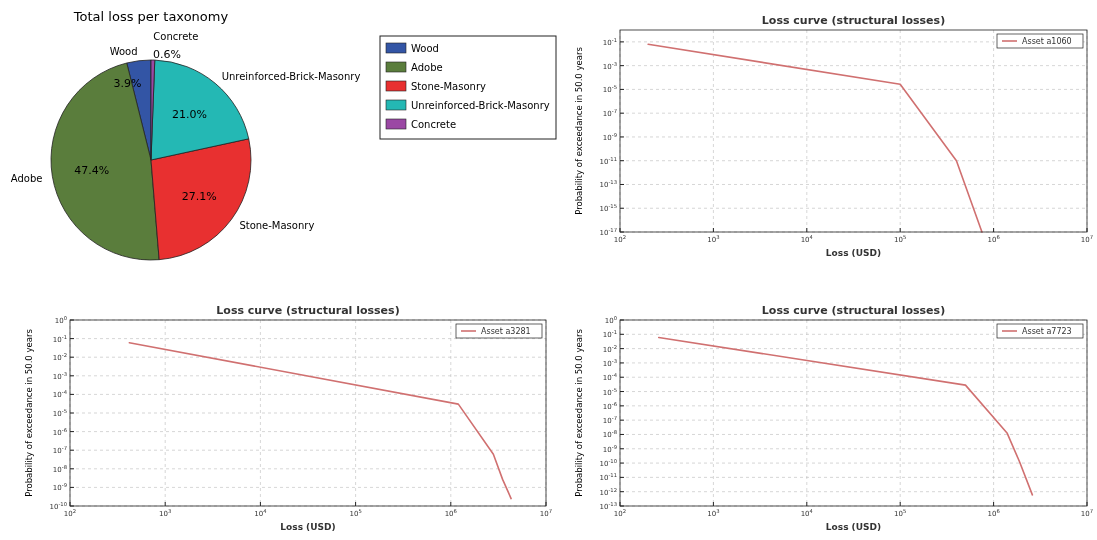  What do you see at coordinates (480, 105) in the screenshot?
I see `legend-label: Unreinforced-Brick-Masonry` at bounding box center [480, 105].